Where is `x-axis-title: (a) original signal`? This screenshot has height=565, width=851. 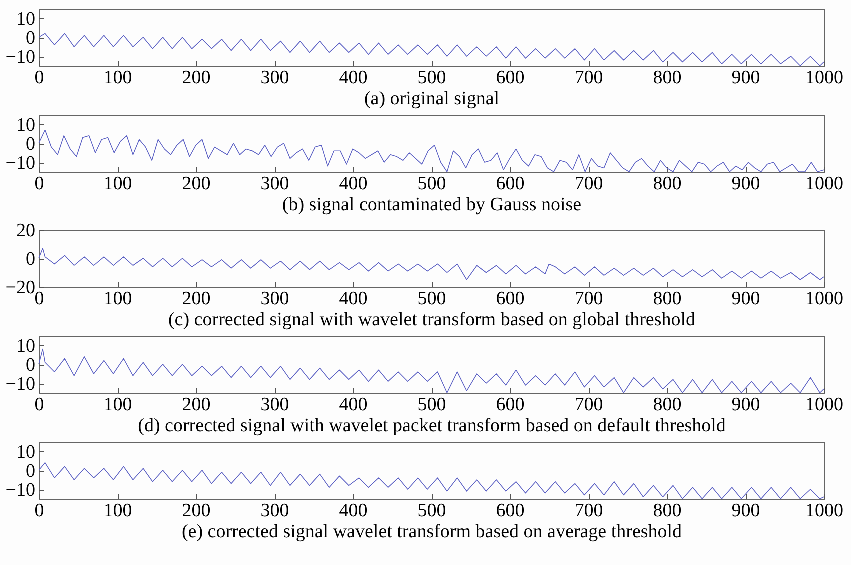
x-axis-title: (a) original signal is located at coordinates (432, 99).